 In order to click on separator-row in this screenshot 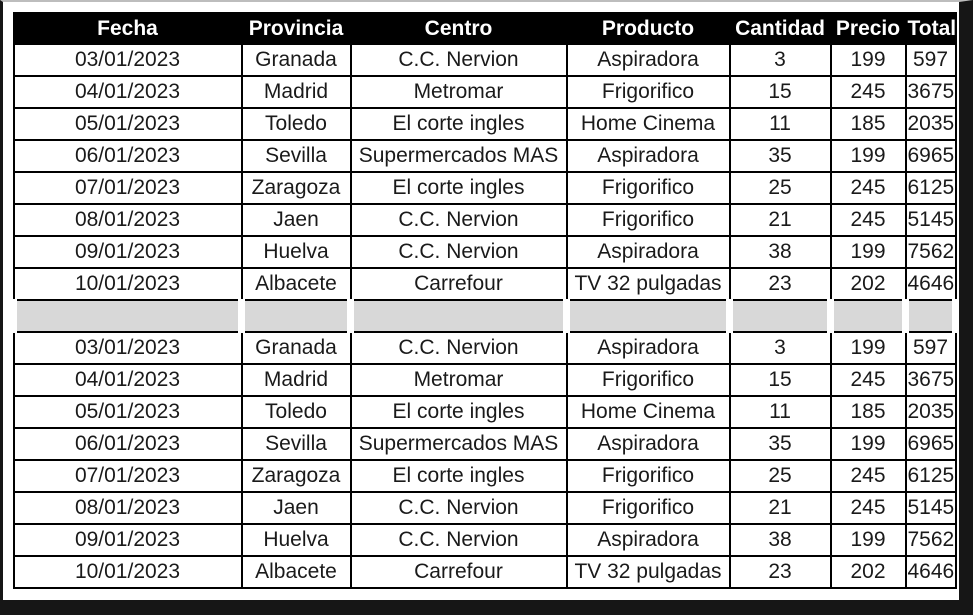, I will do `click(484, 316)`.